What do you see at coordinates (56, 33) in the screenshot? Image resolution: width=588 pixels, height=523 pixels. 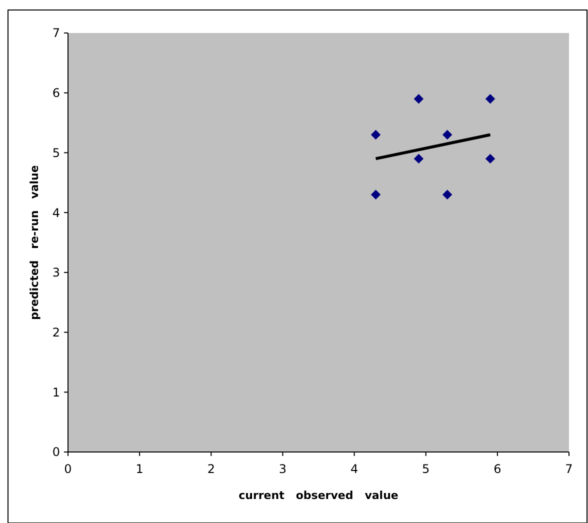 I see `y-tick-label: 7` at bounding box center [56, 33].